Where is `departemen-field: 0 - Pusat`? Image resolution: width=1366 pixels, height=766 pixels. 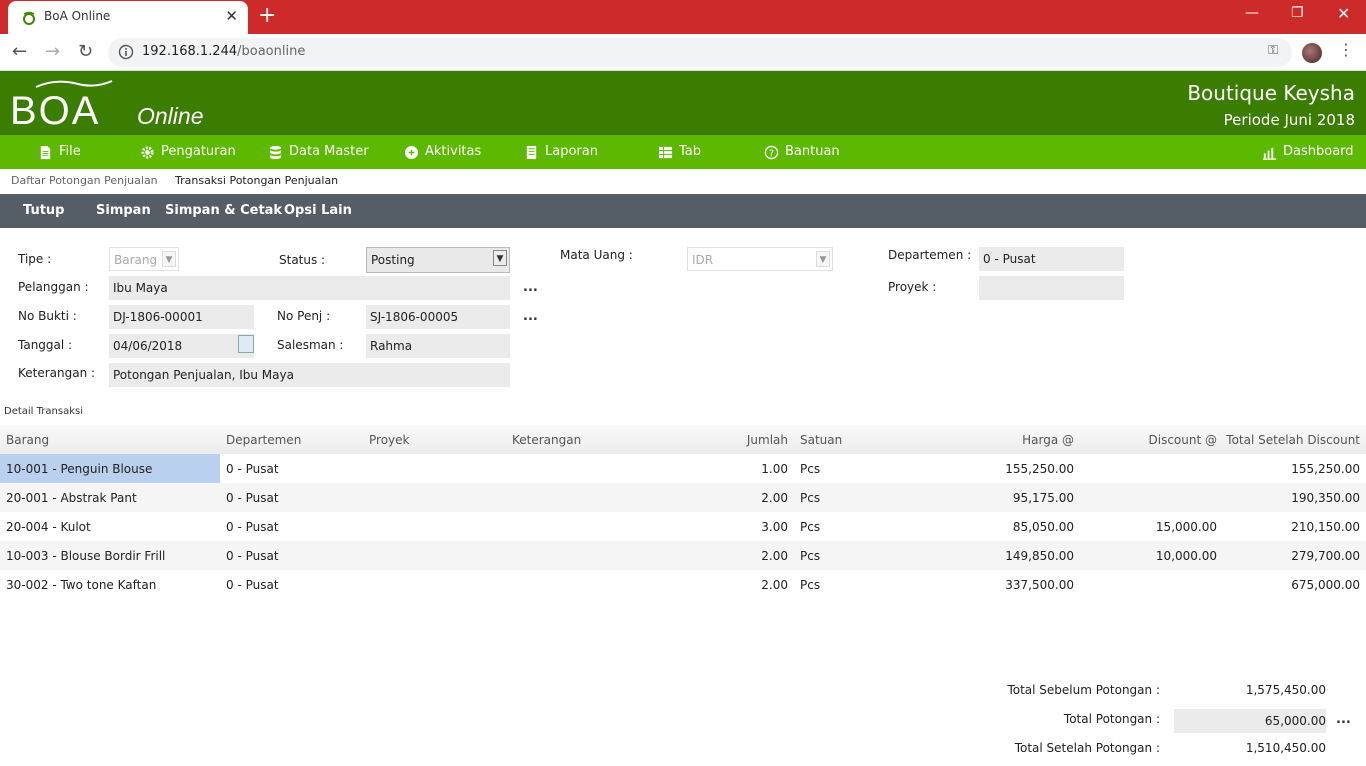
departemen-field: 0 - Pusat is located at coordinates (1051, 259).